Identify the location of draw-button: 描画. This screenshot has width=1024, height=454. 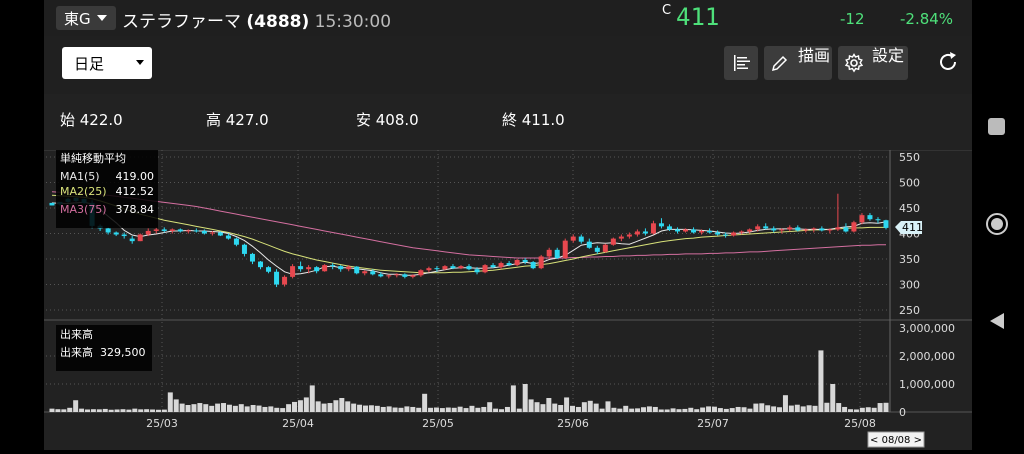
(798, 63).